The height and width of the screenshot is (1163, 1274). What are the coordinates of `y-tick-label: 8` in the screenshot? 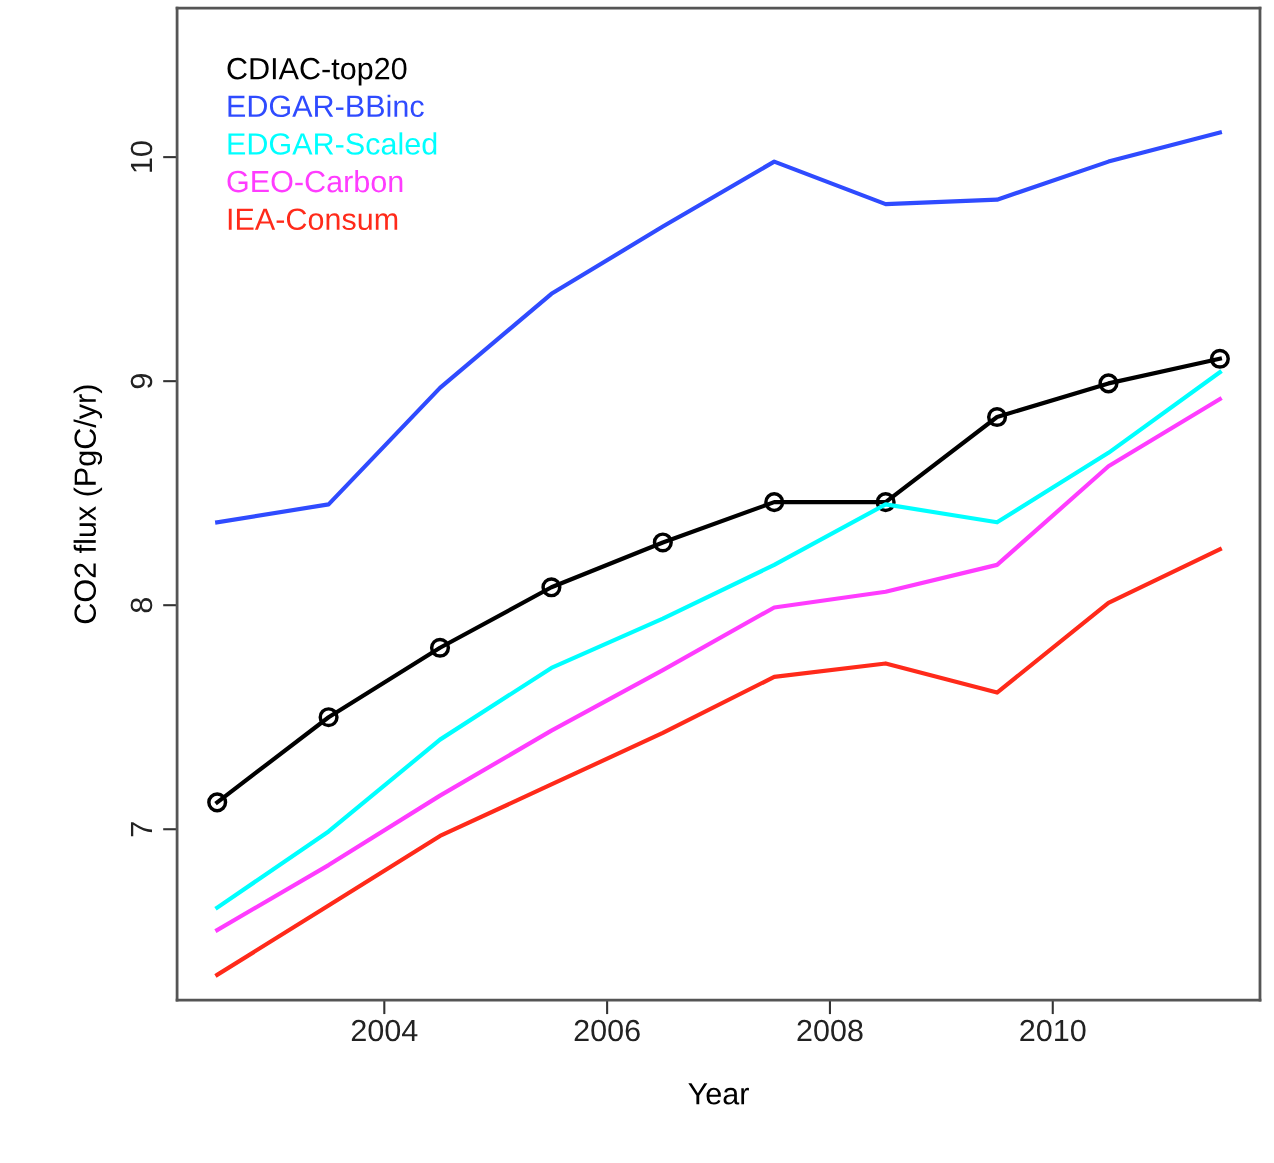 It's located at (141, 605).